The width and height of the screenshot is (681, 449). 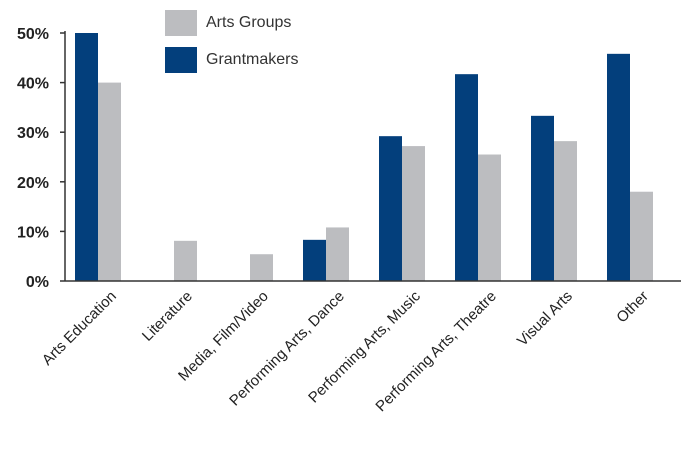 I want to click on legend-item-grantmakers: Grantmakers, so click(x=231, y=60).